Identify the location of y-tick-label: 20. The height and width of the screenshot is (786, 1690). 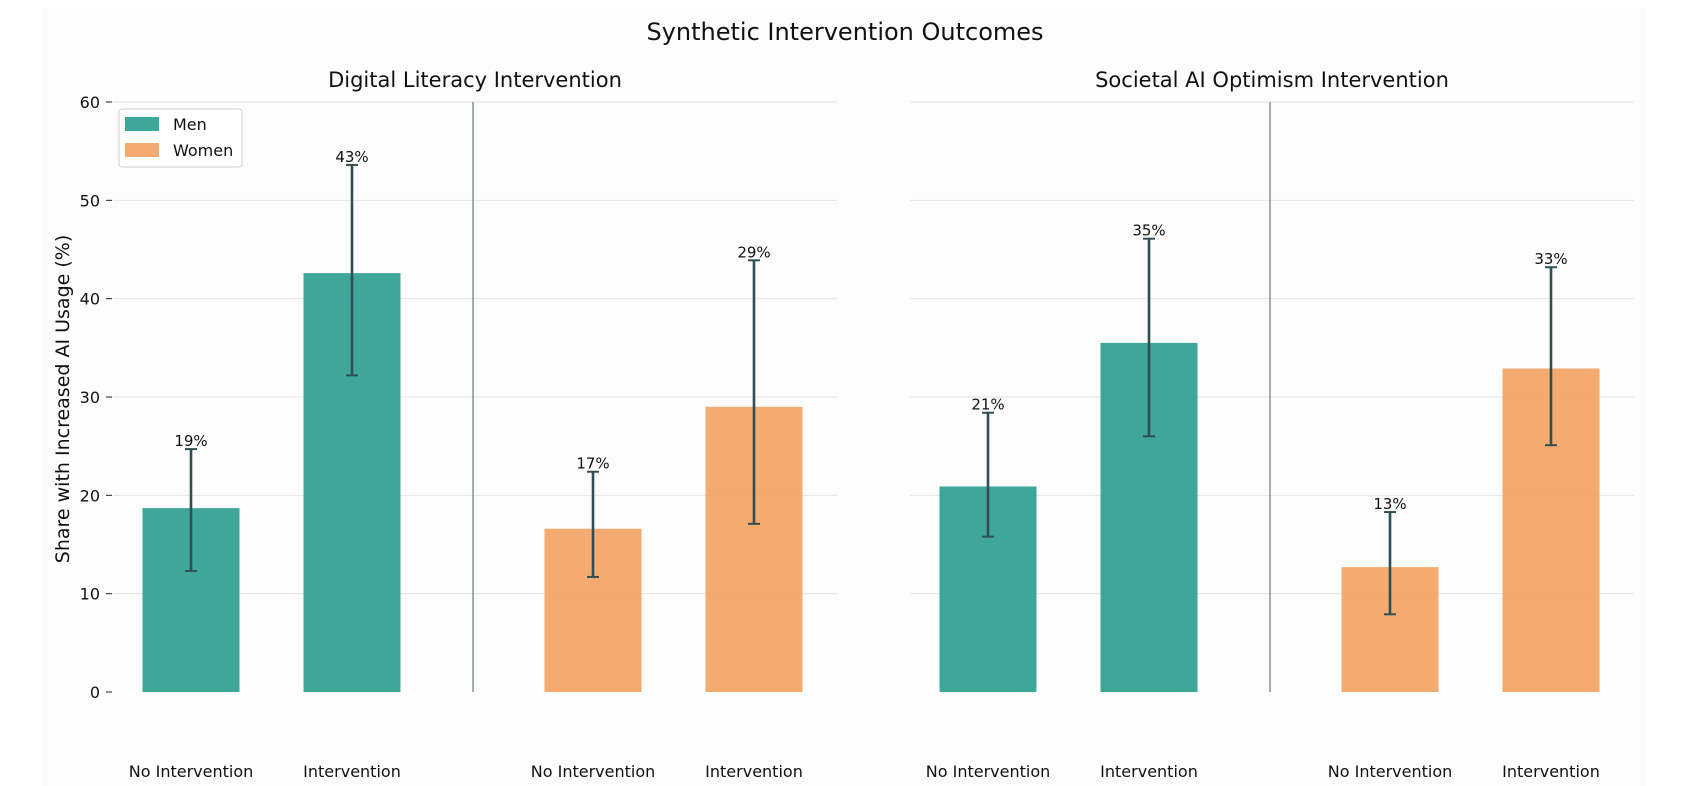
(90, 495).